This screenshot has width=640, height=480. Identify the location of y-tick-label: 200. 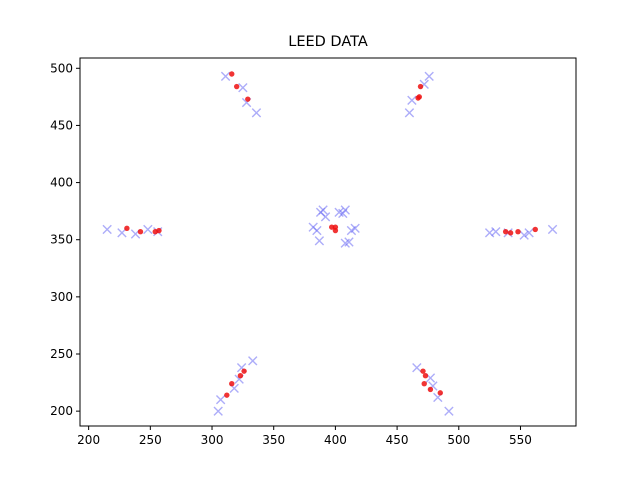
(61, 411).